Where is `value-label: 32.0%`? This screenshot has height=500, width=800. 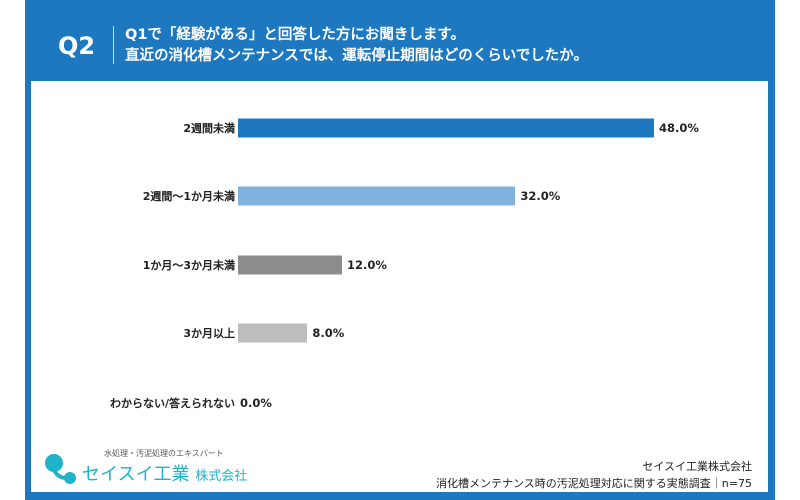
value-label: 32.0% is located at coordinates (540, 196).